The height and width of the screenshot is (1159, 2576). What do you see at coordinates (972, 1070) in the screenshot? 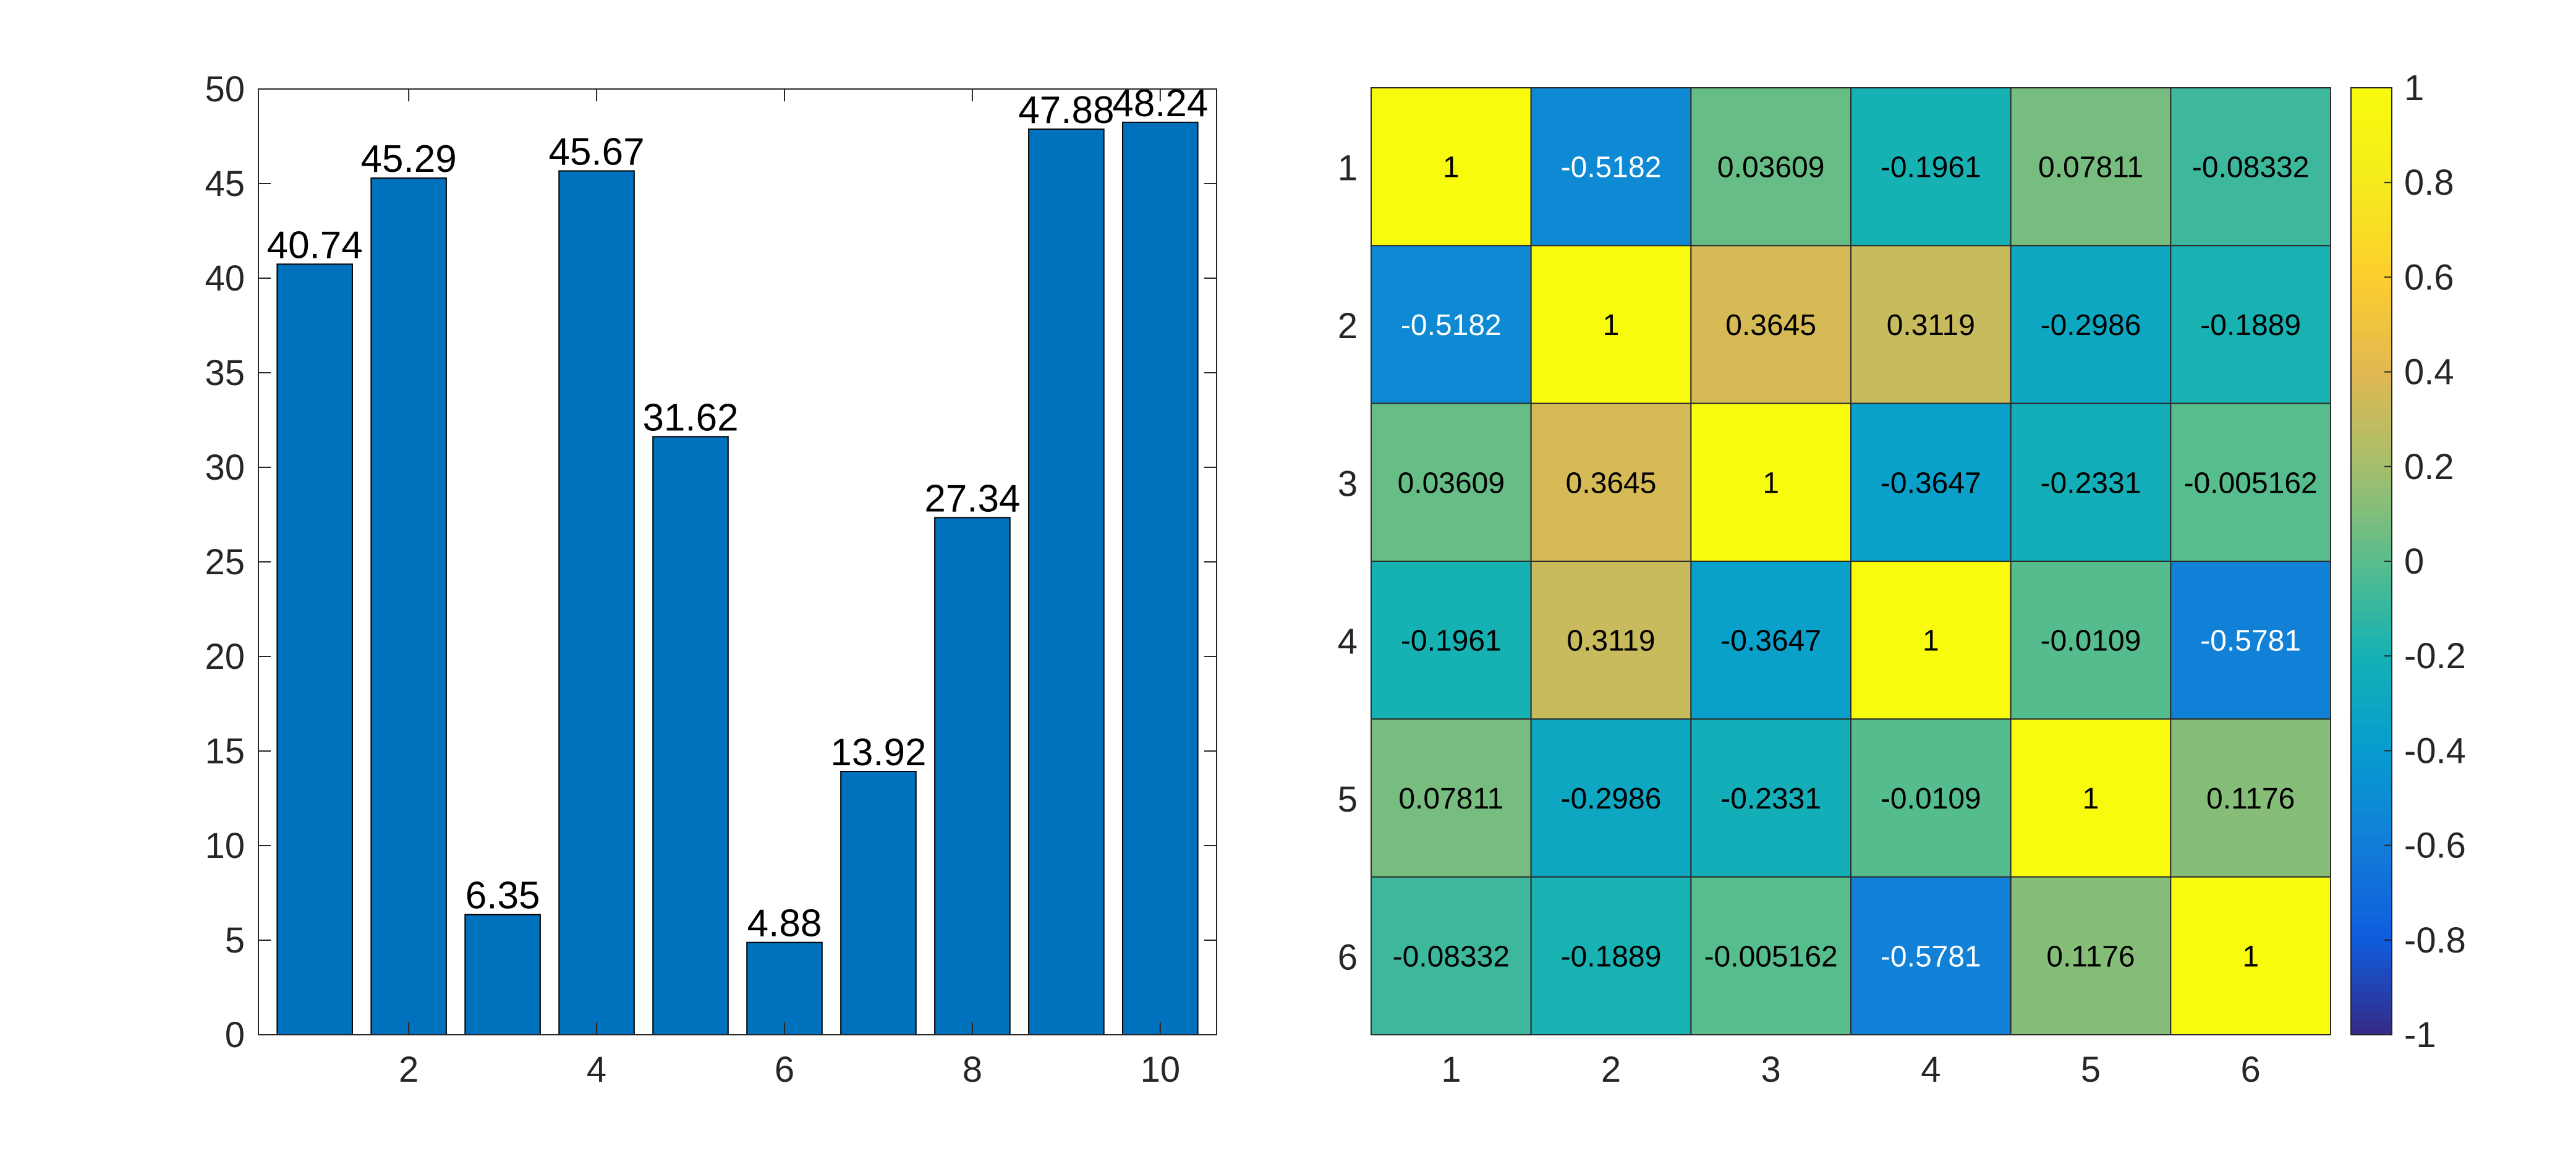
I see `x-tick-label: 8` at bounding box center [972, 1070].